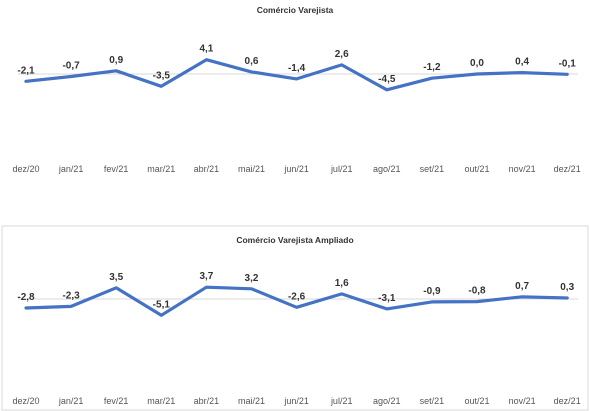 This screenshot has height=411, width=590. I want to click on data-label: -0,7, so click(71, 66).